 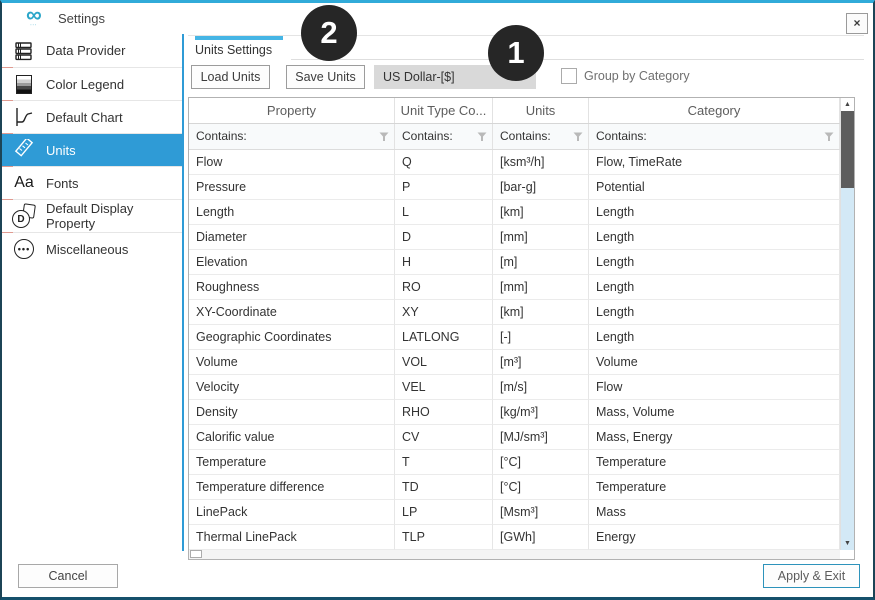 I want to click on table-row: LinePack LP [Msm³] Mass, so click(x=514, y=512).